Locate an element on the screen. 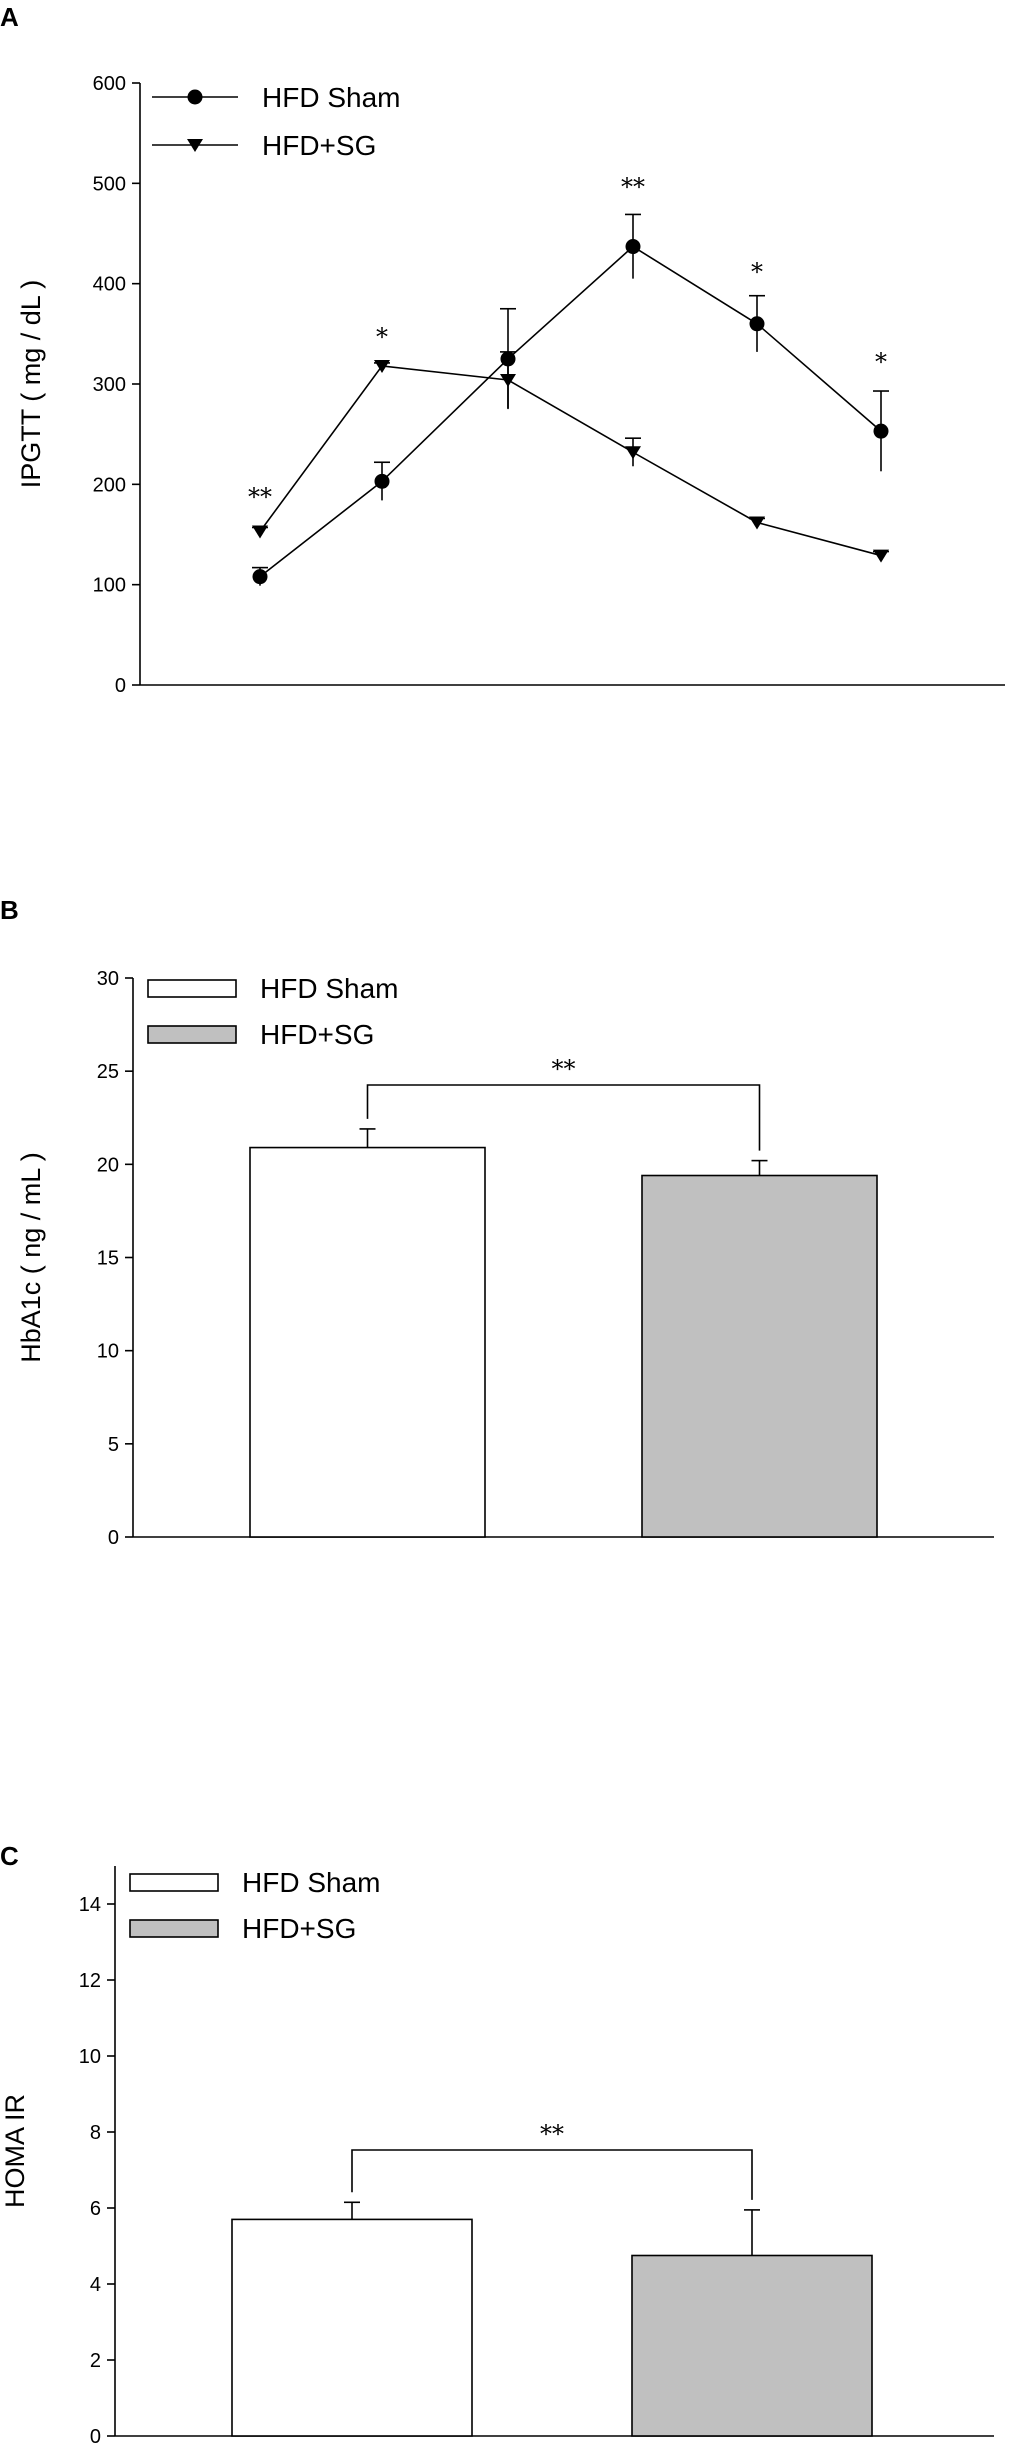 The width and height of the screenshot is (1010, 2446). panel-label-a: A is located at coordinates (9, 17).